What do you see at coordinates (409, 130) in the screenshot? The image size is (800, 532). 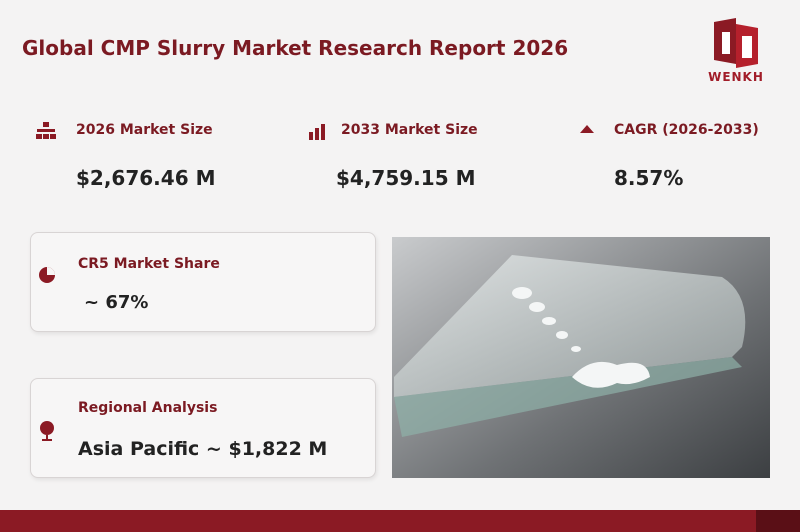 I see `stat-label: 2033 Market Size` at bounding box center [409, 130].